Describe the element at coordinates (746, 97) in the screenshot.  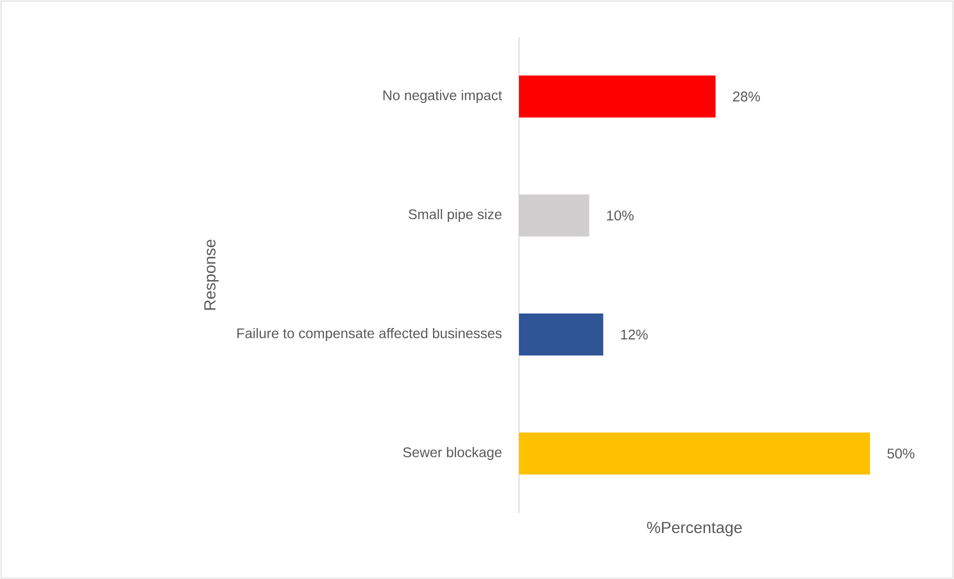
I see `data-label: 28%` at that location.